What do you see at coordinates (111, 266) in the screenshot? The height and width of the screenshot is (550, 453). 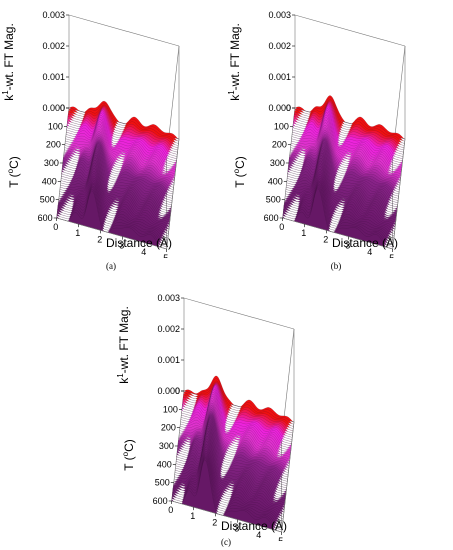 I see `caption-a: (a)` at bounding box center [111, 266].